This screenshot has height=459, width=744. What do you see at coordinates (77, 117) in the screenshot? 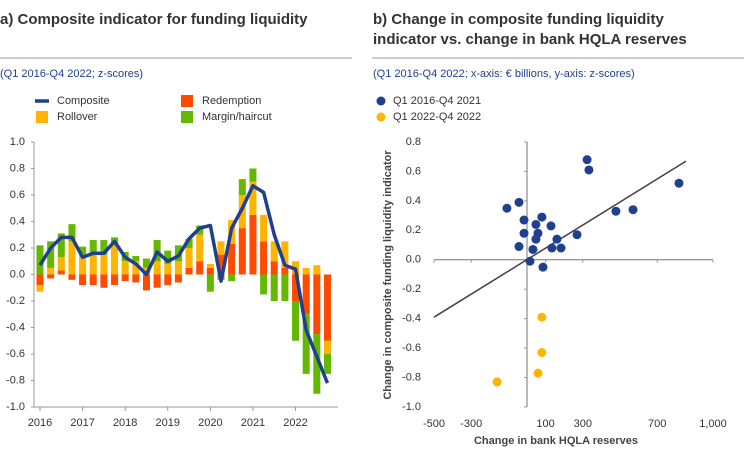
I see `legend-label: Rollover` at bounding box center [77, 117].